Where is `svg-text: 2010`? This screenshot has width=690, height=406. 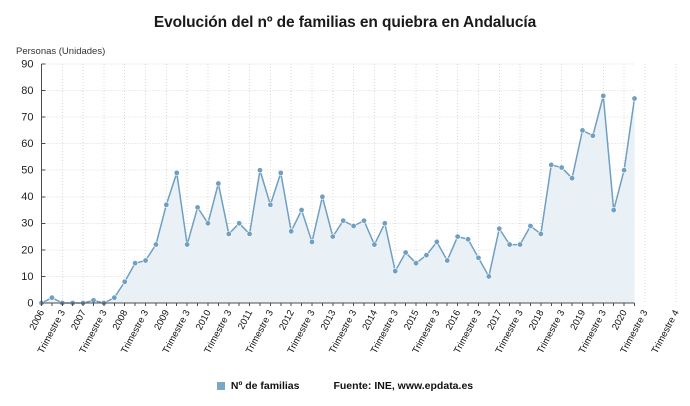
svg-text: 2010 is located at coordinates (204, 320).